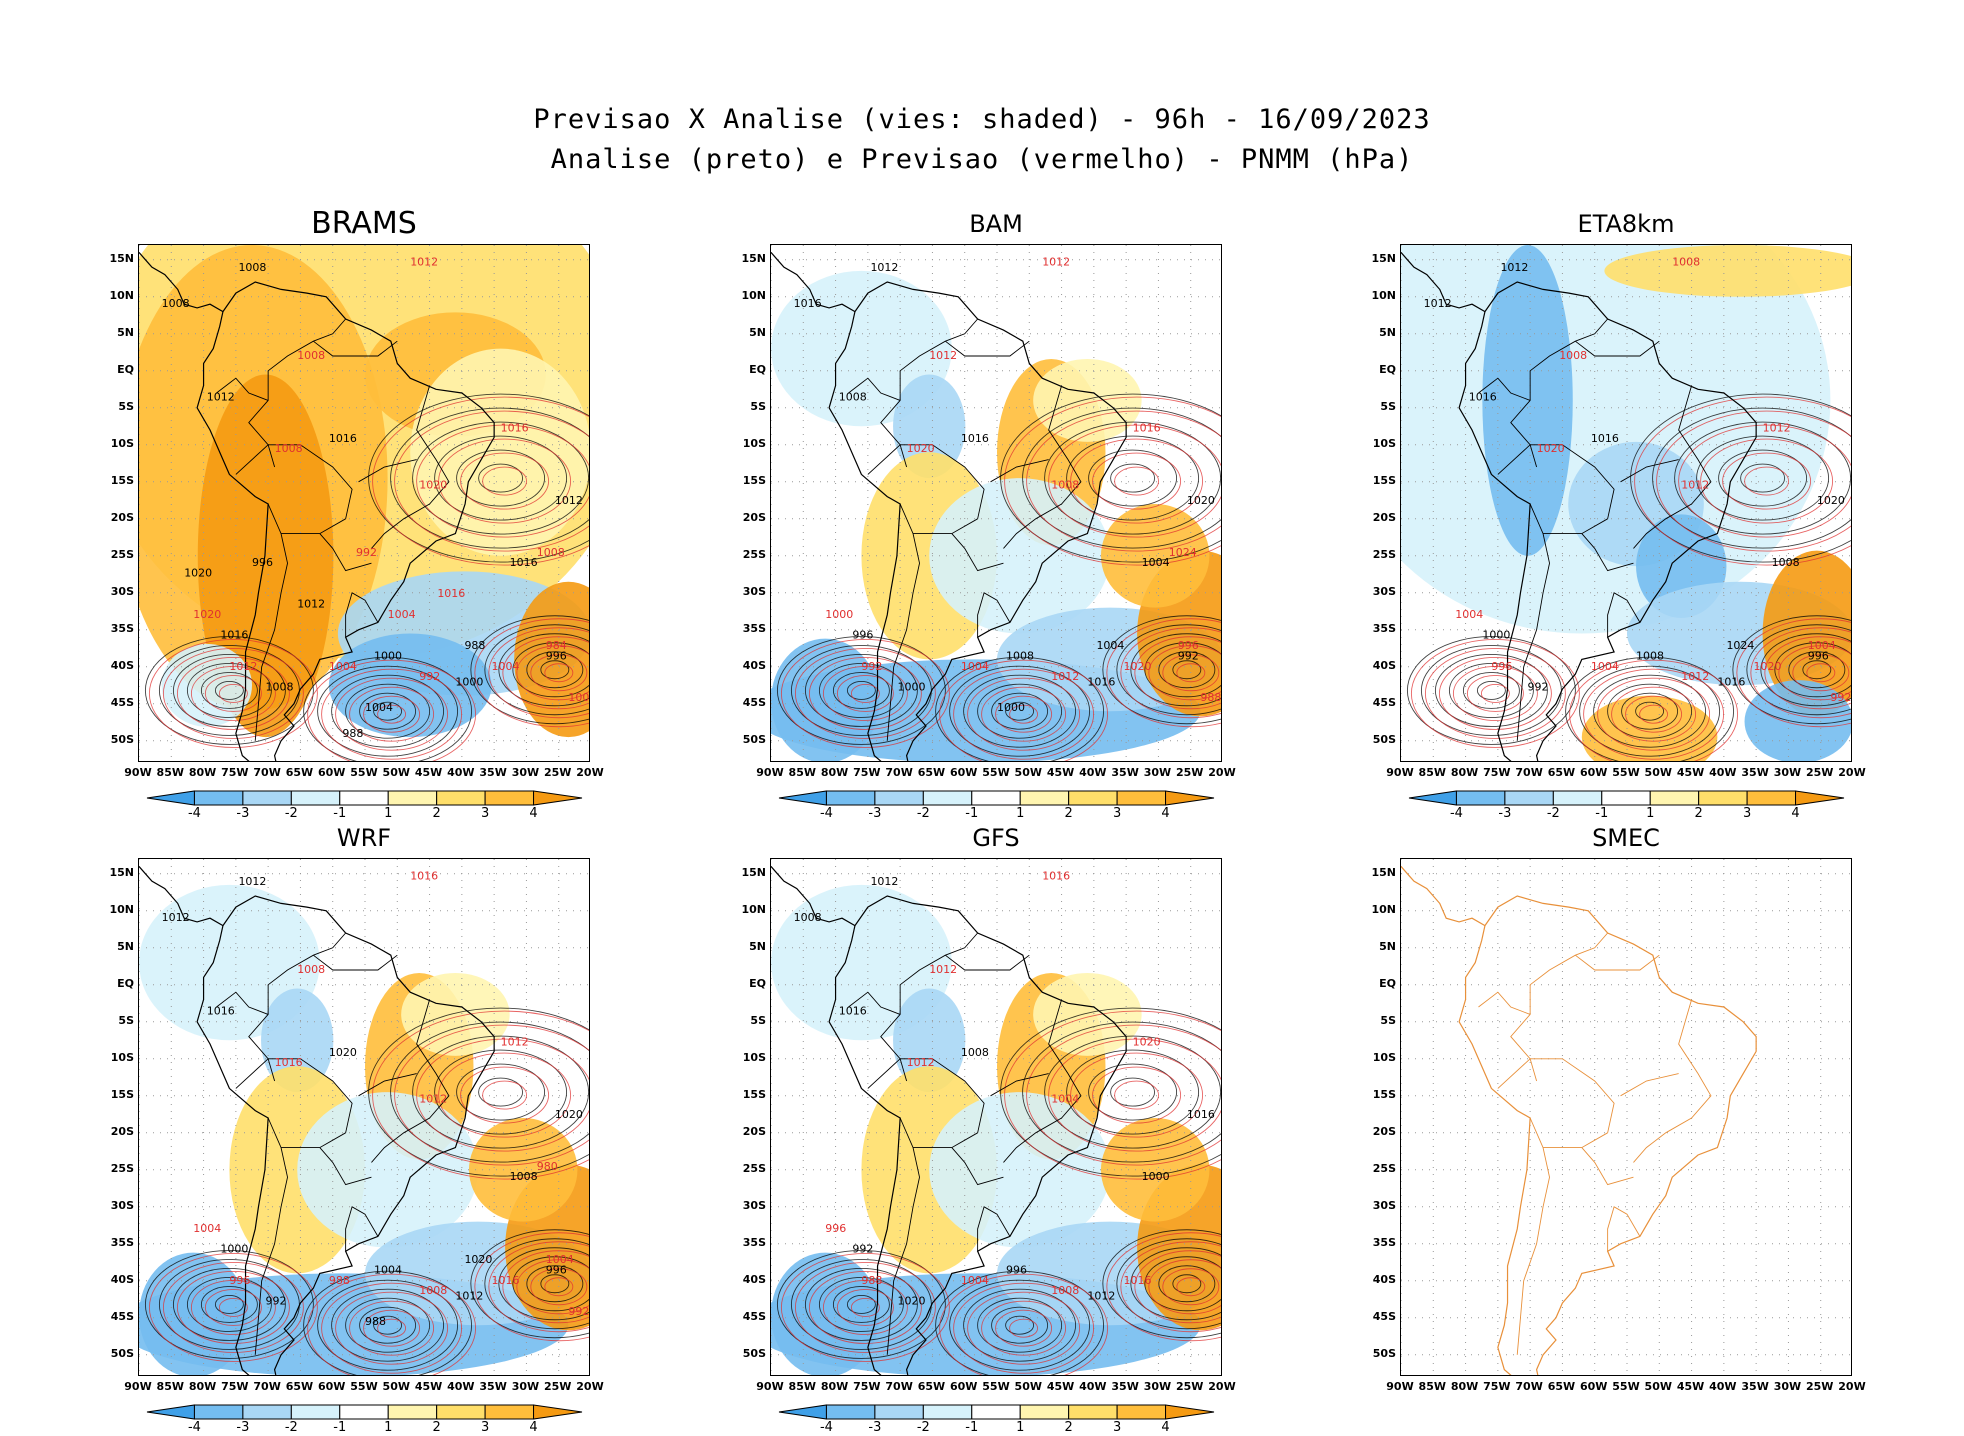 Image resolution: width=1964 pixels, height=1436 pixels. Describe the element at coordinates (547, 1166) in the screenshot. I see `contour-label: 980` at that location.